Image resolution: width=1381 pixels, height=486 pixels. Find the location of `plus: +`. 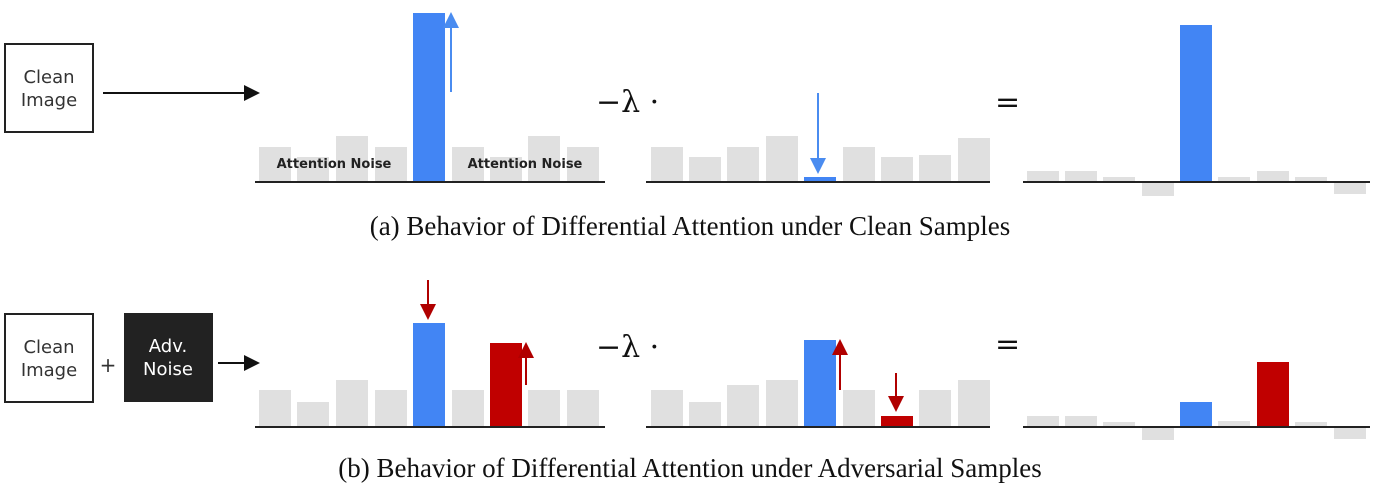

plus: + is located at coordinates (108, 365).